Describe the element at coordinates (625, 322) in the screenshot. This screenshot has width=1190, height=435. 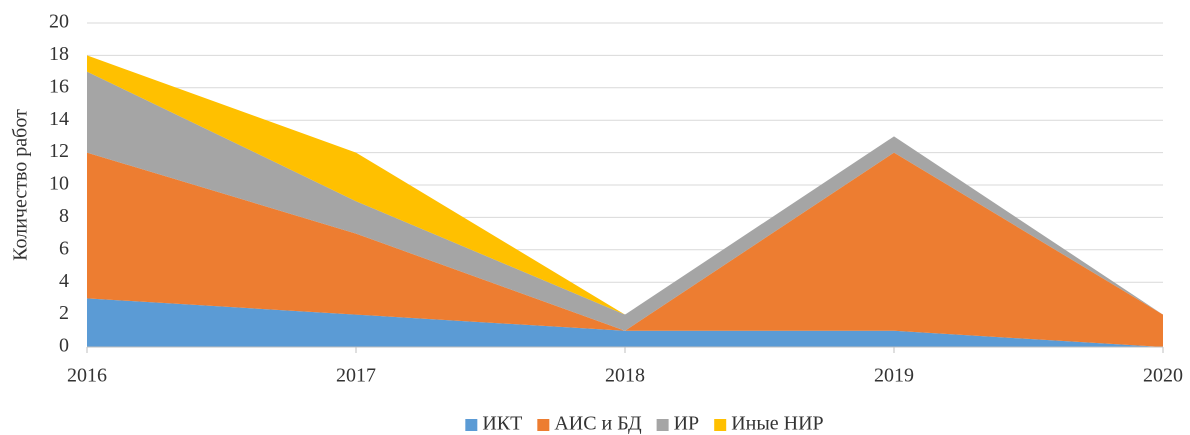
I see `area` at that location.